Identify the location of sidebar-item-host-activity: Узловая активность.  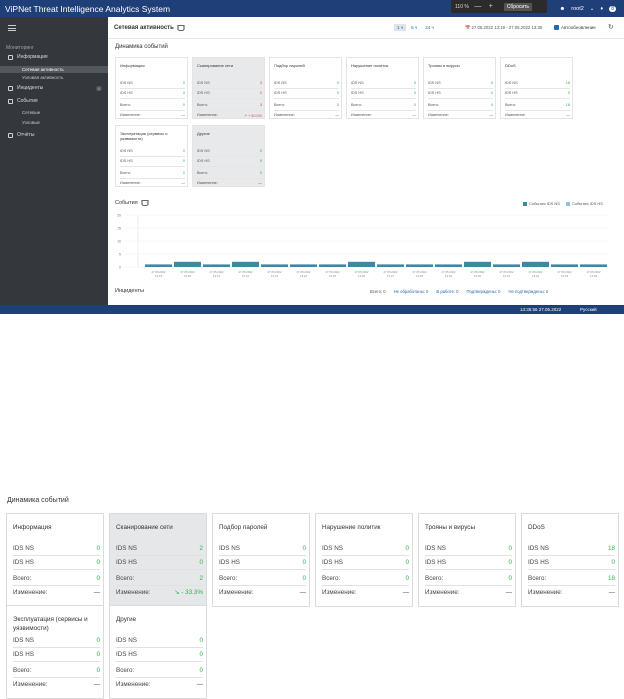
(43, 77).